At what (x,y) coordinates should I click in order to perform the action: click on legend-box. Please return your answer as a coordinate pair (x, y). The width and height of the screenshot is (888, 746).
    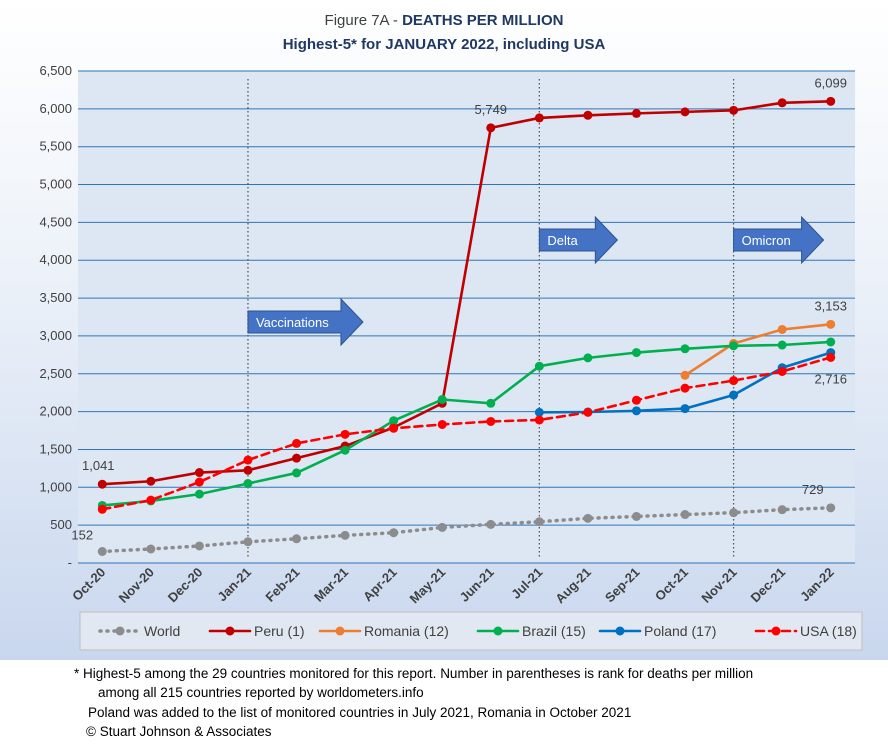
    Looking at the image, I should click on (471, 631).